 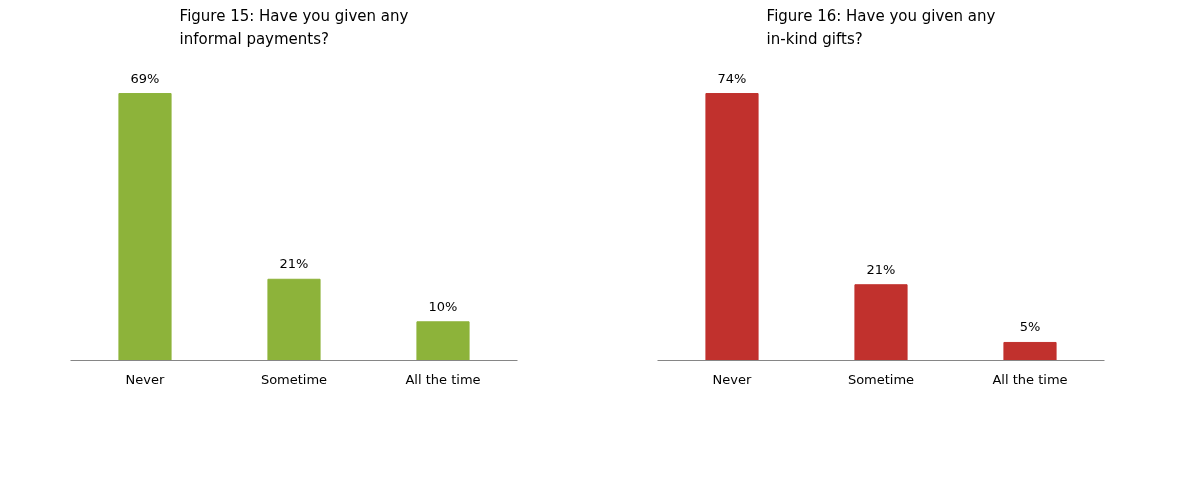 I want to click on data-label: 69%, so click(x=145, y=78).